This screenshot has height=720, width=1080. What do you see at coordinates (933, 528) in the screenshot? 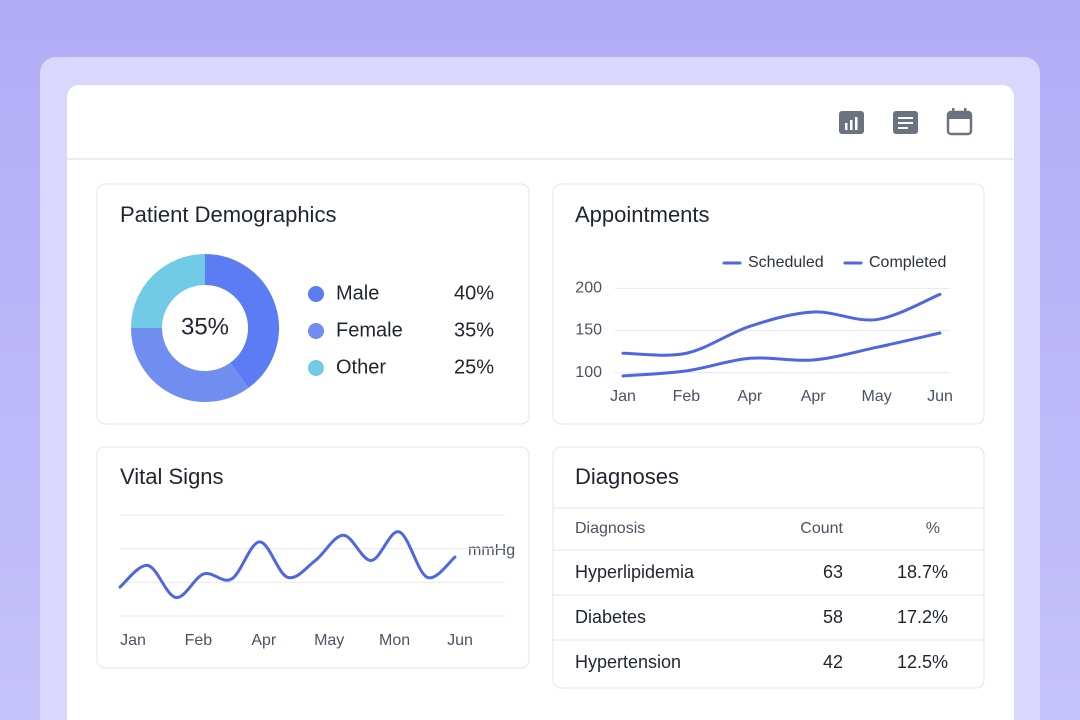
I see `table-header: %` at bounding box center [933, 528].